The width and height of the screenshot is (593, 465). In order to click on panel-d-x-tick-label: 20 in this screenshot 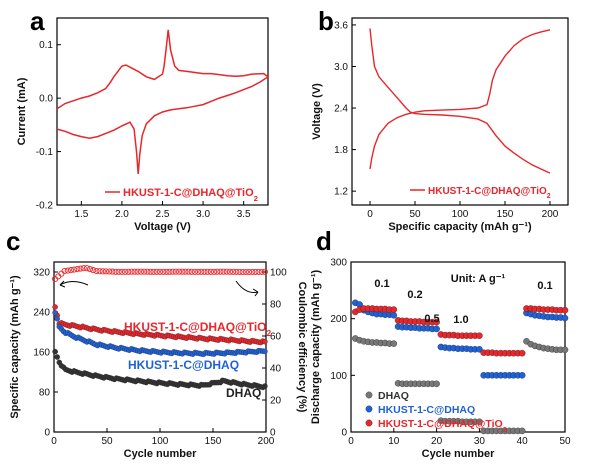, I will do `click(437, 441)`.